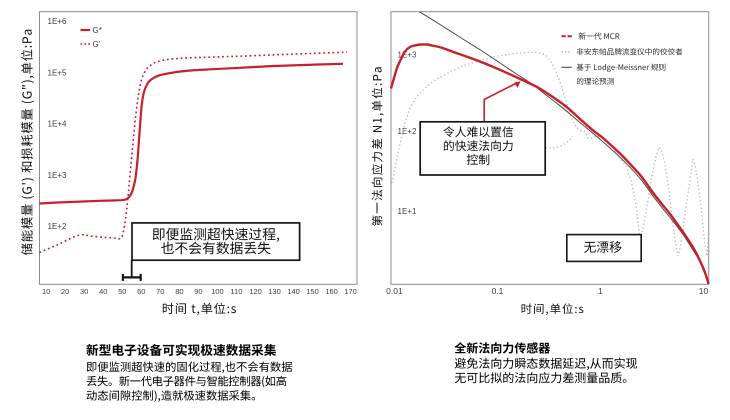  Describe the element at coordinates (293, 291) in the screenshot. I see `svg-text: 140` at that location.